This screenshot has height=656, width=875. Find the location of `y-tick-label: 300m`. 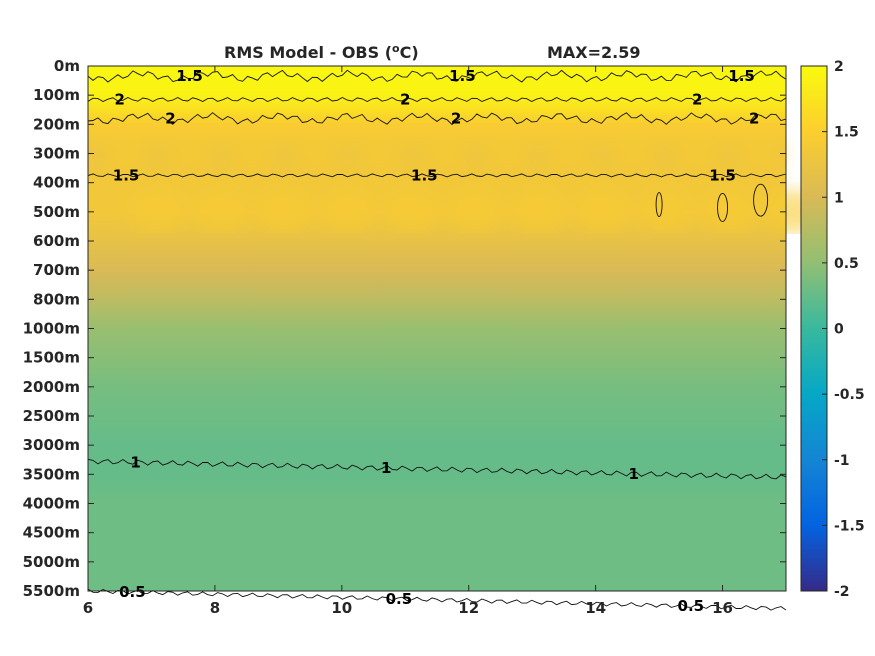

y-tick-label: 300m is located at coordinates (56, 154).